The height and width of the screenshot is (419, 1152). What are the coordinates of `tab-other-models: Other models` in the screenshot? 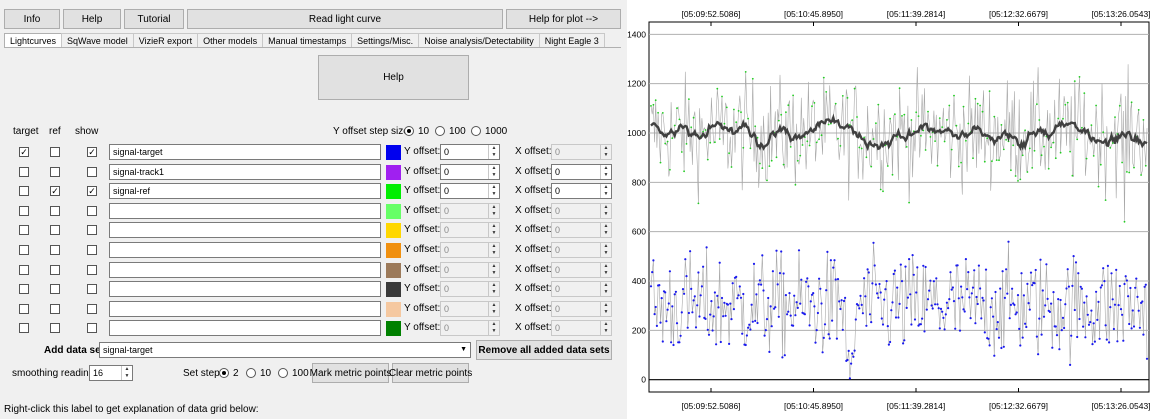 It's located at (230, 40).